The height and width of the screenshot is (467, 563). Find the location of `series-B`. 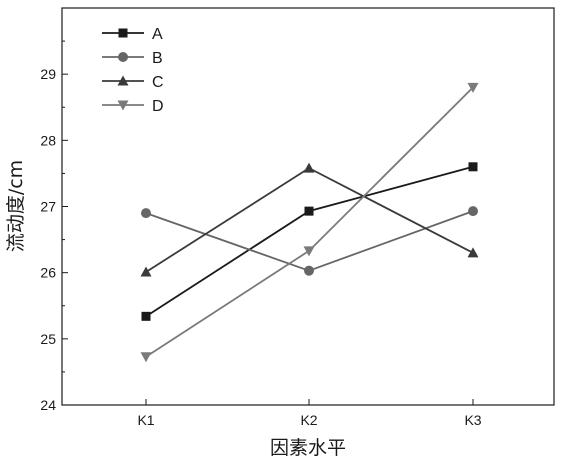

series-B is located at coordinates (309, 241).